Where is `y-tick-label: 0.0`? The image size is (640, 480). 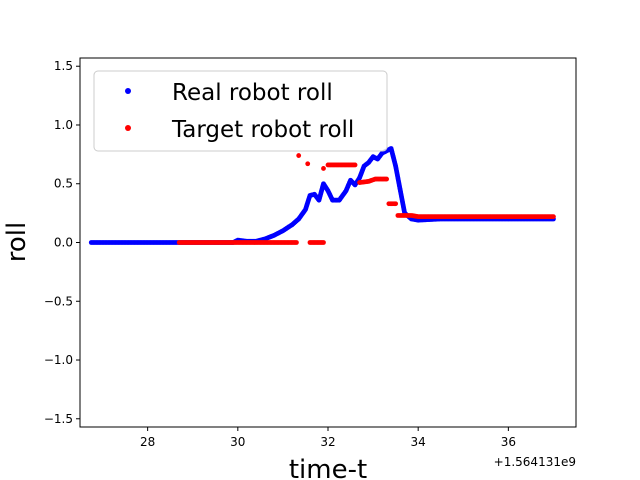
y-tick-label: 0.0 is located at coordinates (63, 243).